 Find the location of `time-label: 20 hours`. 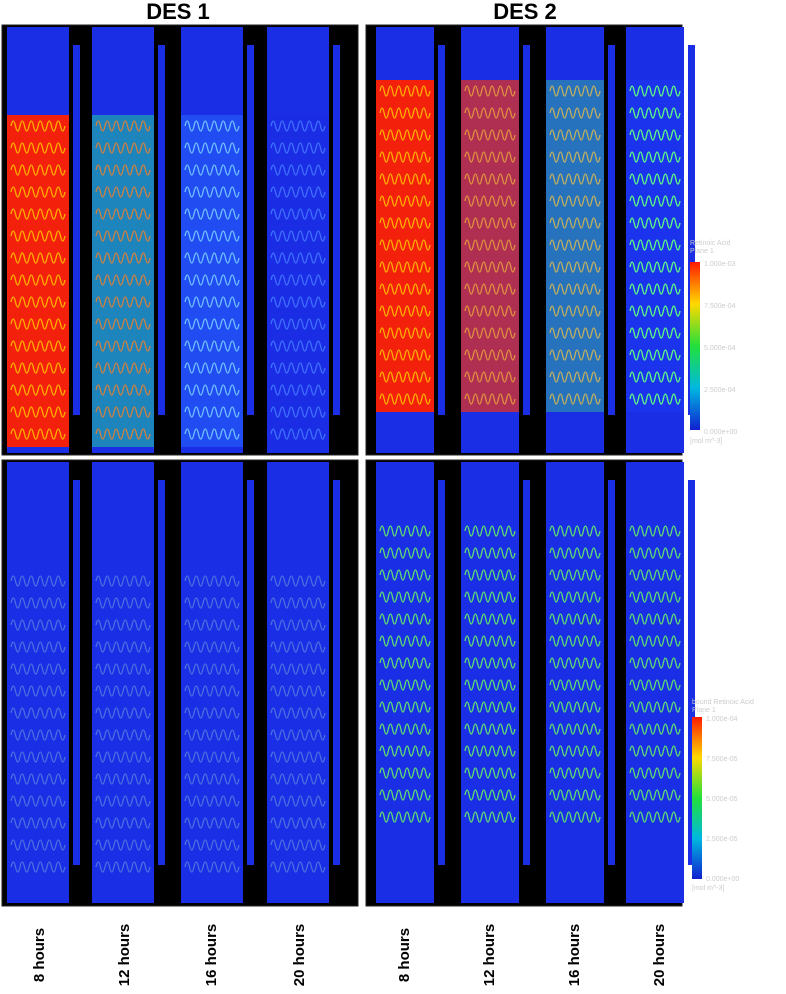

time-label: 20 hours is located at coordinates (299, 955).